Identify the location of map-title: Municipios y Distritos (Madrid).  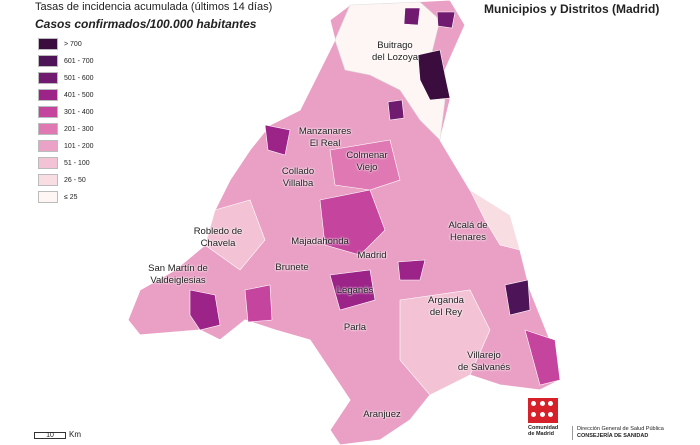
(572, 9).